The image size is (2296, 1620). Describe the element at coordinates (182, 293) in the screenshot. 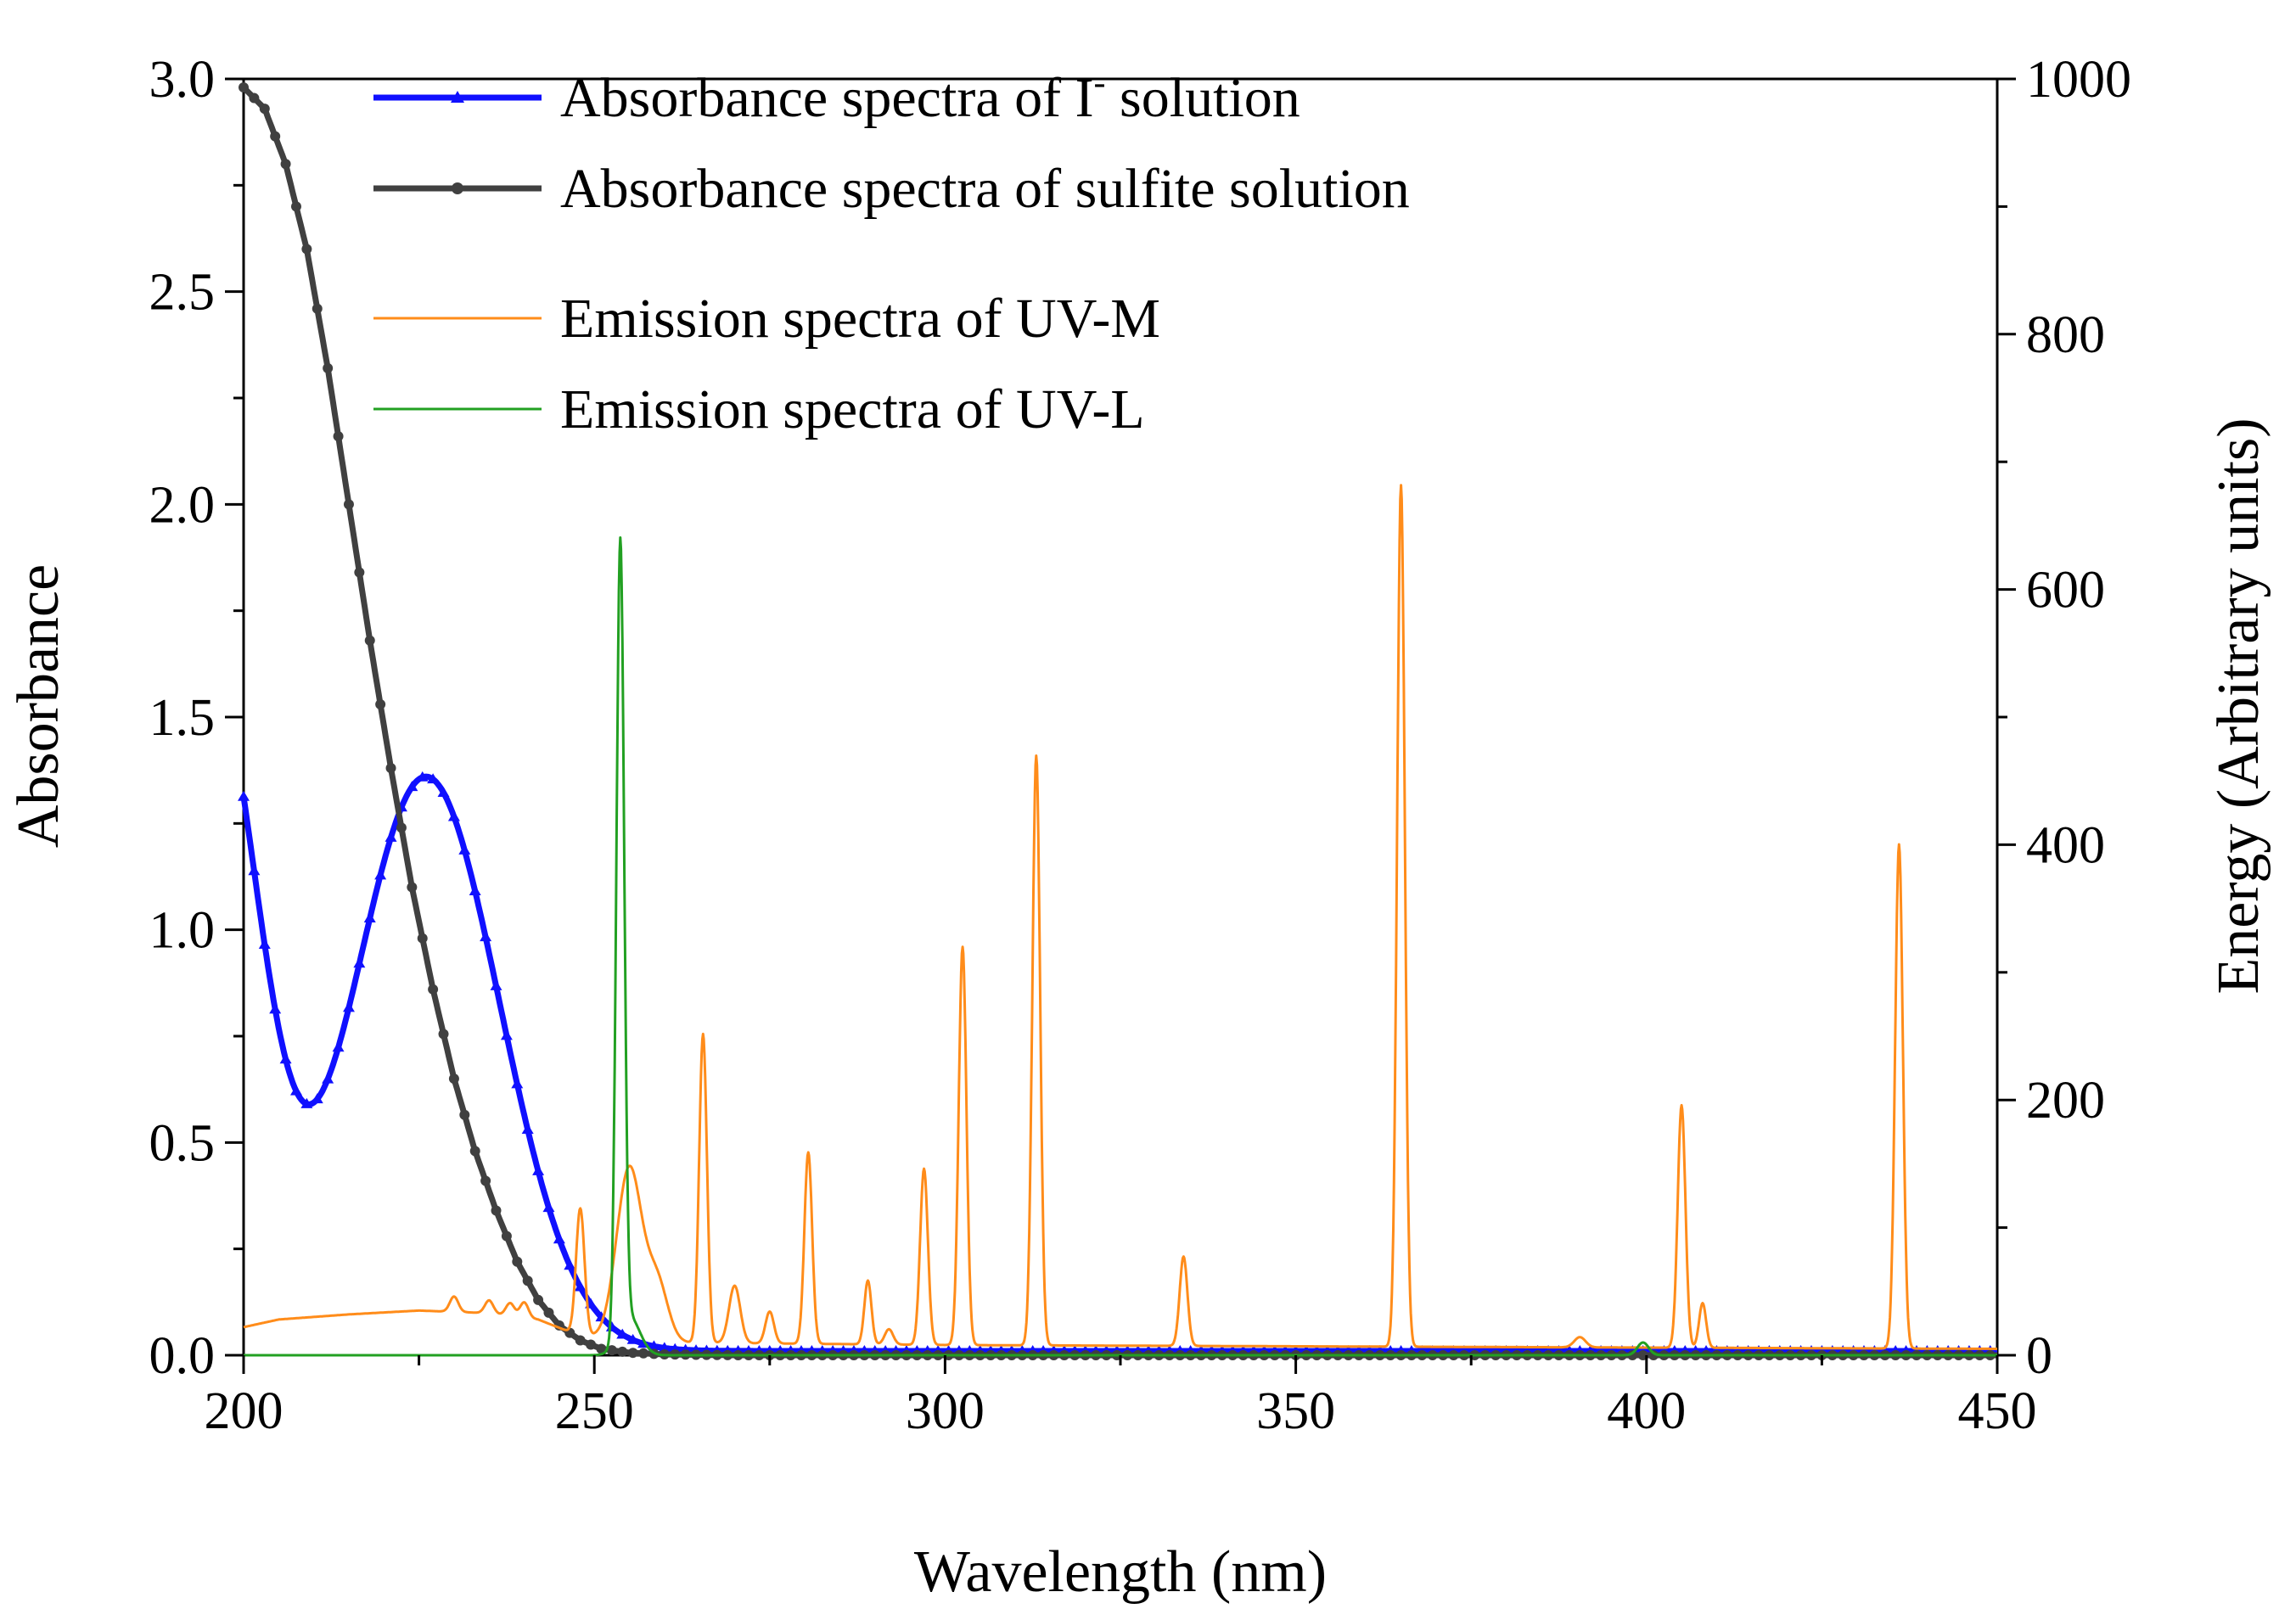

I see `y-tick-label: 2.5` at that location.